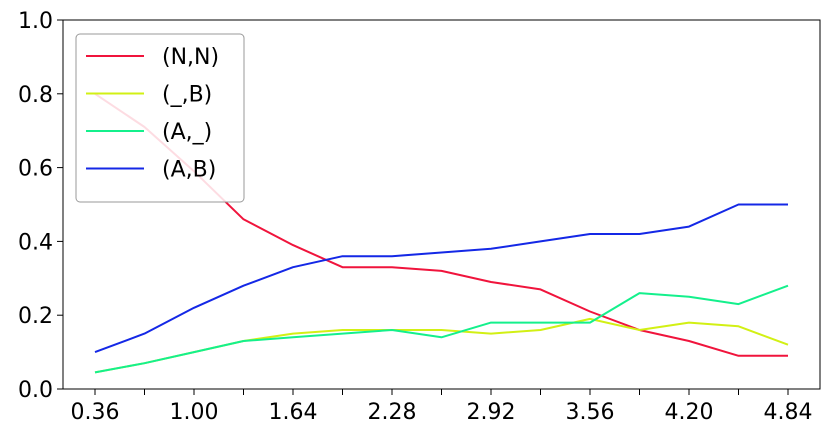  What do you see at coordinates (190, 57) in the screenshot?
I see `legend-label: (N,N)` at bounding box center [190, 57].